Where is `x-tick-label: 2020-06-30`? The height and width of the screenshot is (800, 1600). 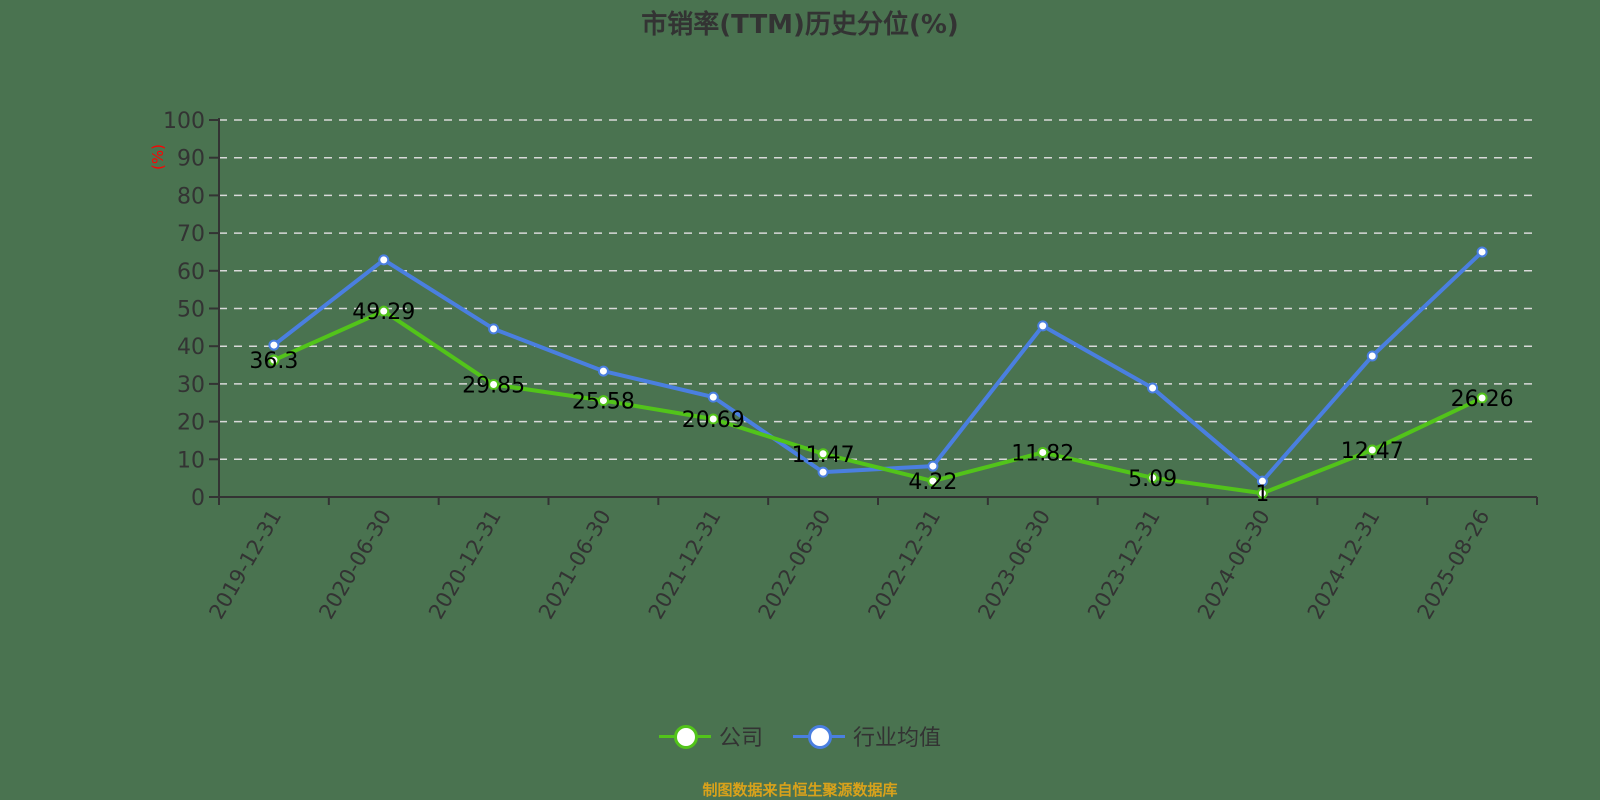
x-tick-label: 2020-06-30 is located at coordinates (355, 565).